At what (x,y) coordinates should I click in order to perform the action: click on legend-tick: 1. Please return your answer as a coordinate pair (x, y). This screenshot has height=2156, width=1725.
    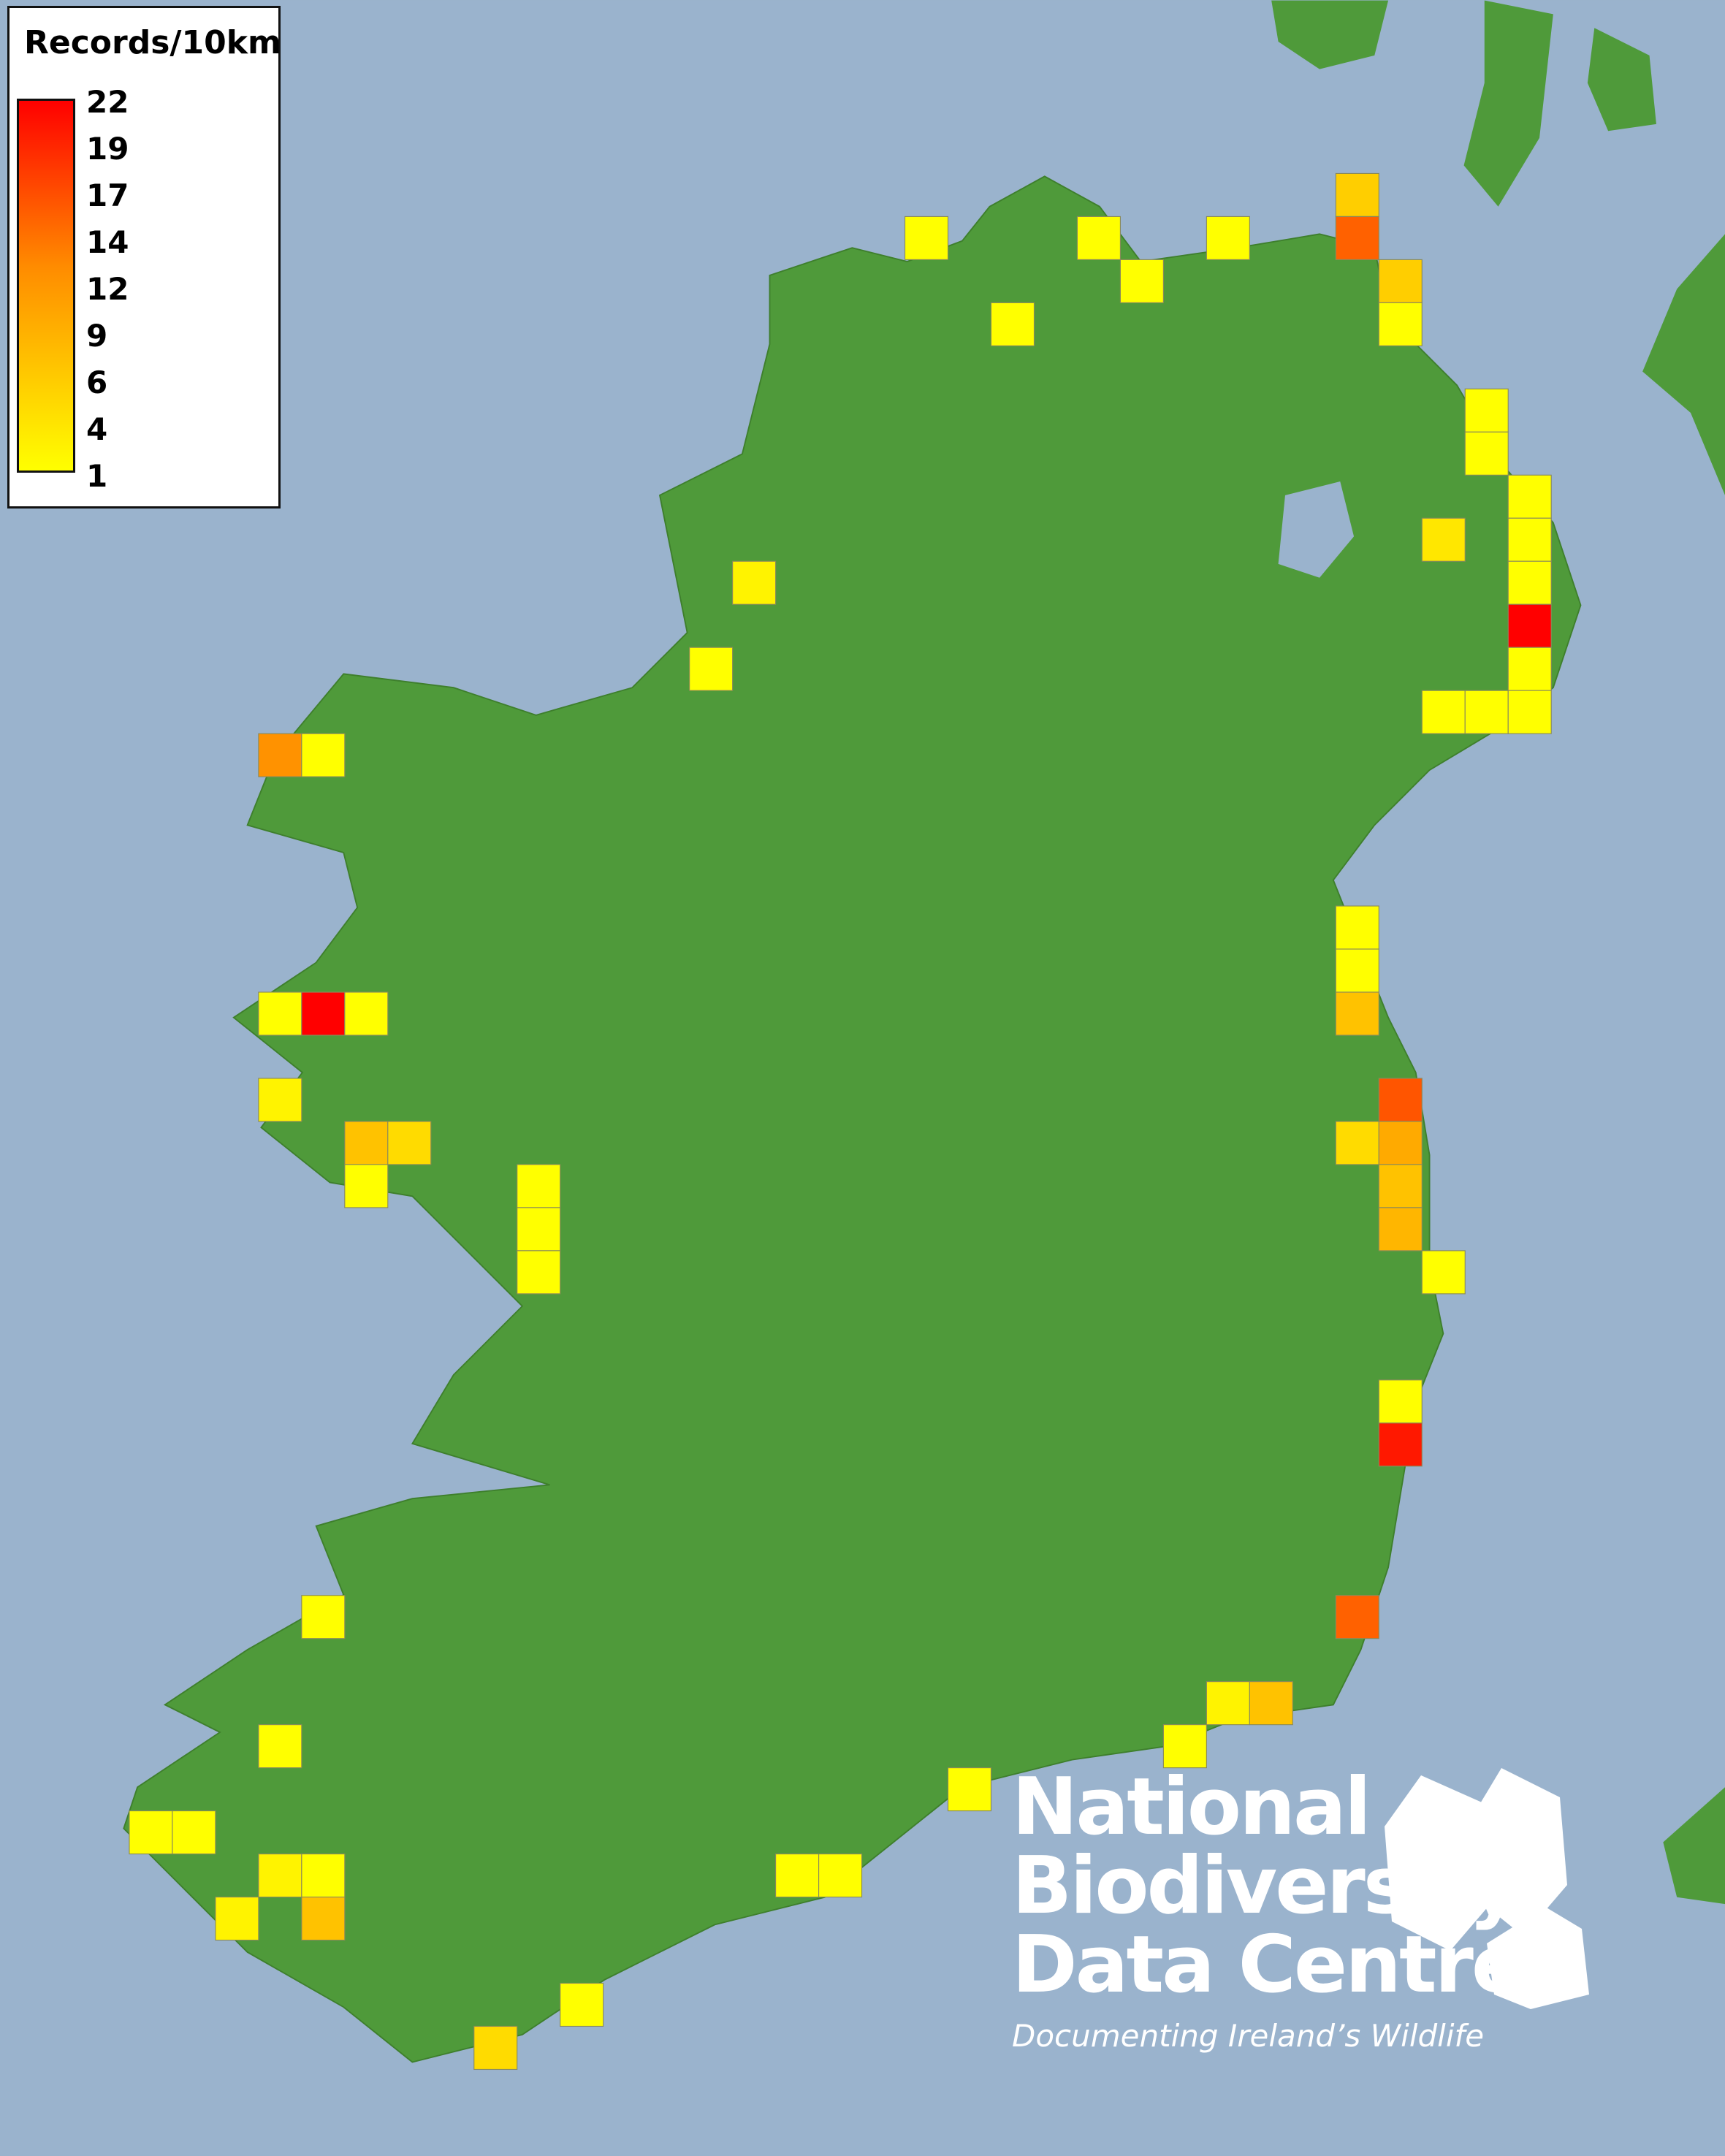
    Looking at the image, I should click on (97, 476).